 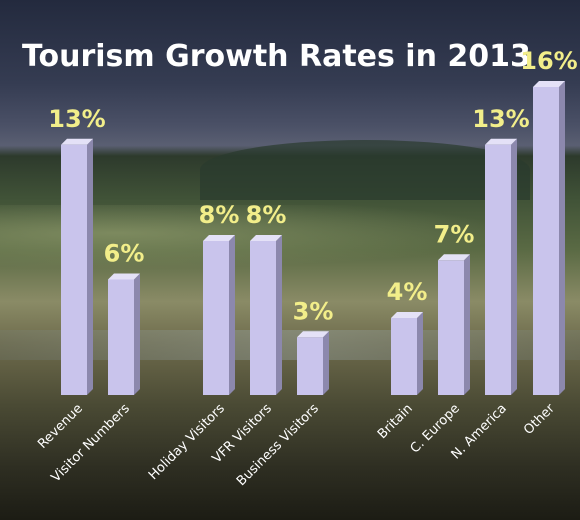 What do you see at coordinates (365, 170) in the screenshot?
I see `background-hill` at bounding box center [365, 170].